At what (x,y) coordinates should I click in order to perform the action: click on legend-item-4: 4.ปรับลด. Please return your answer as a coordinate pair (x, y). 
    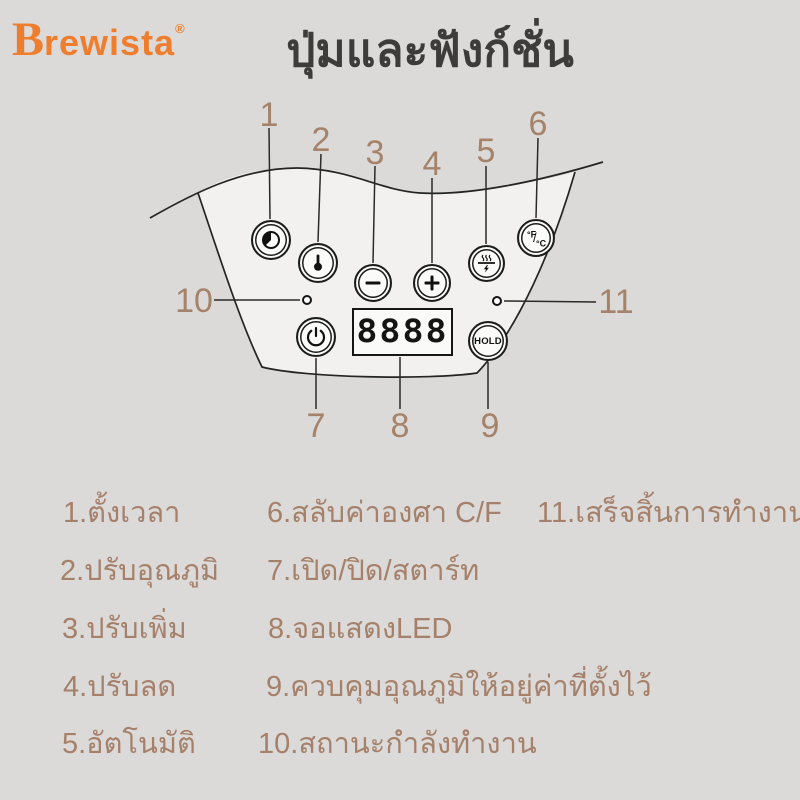
    Looking at the image, I should click on (120, 687).